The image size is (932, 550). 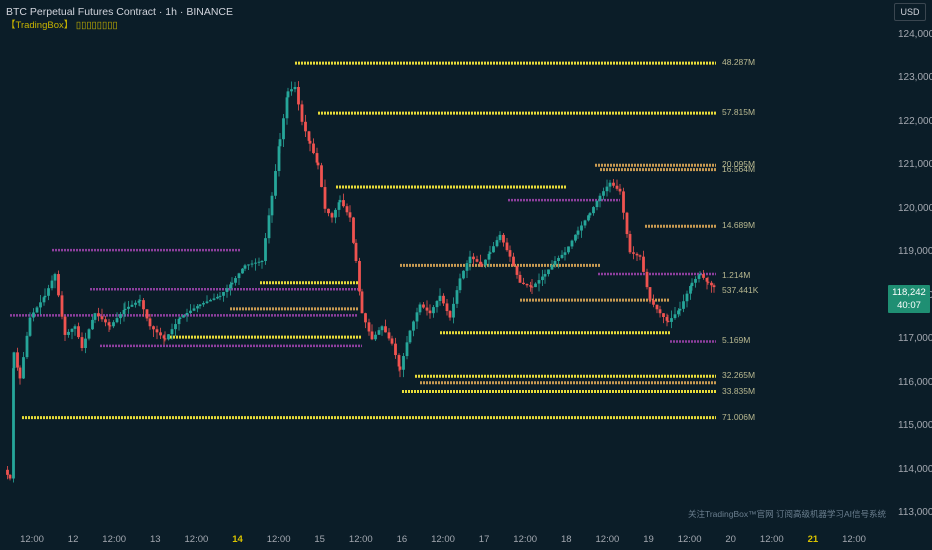 What do you see at coordinates (739, 375) in the screenshot?
I see `volume-label: 32.265M` at bounding box center [739, 375].